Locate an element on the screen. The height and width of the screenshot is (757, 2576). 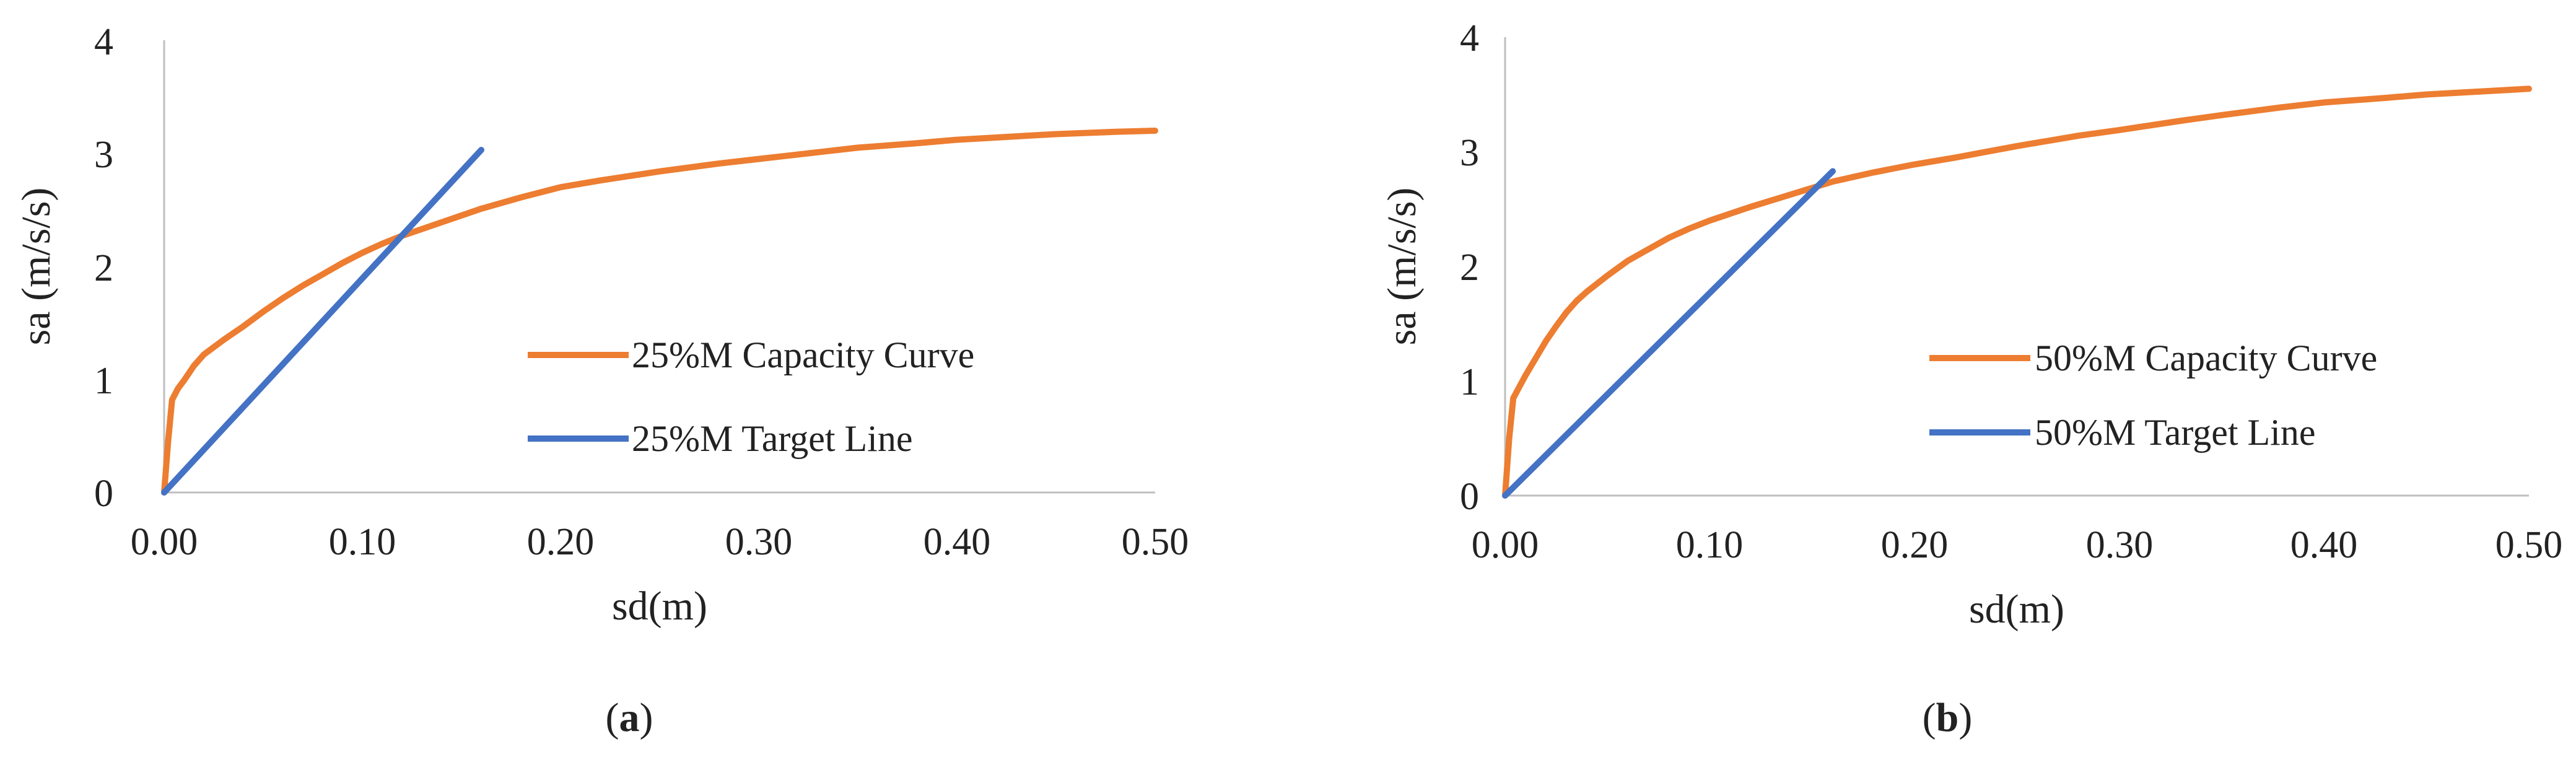
panel-a-target-line is located at coordinates (322, 322).